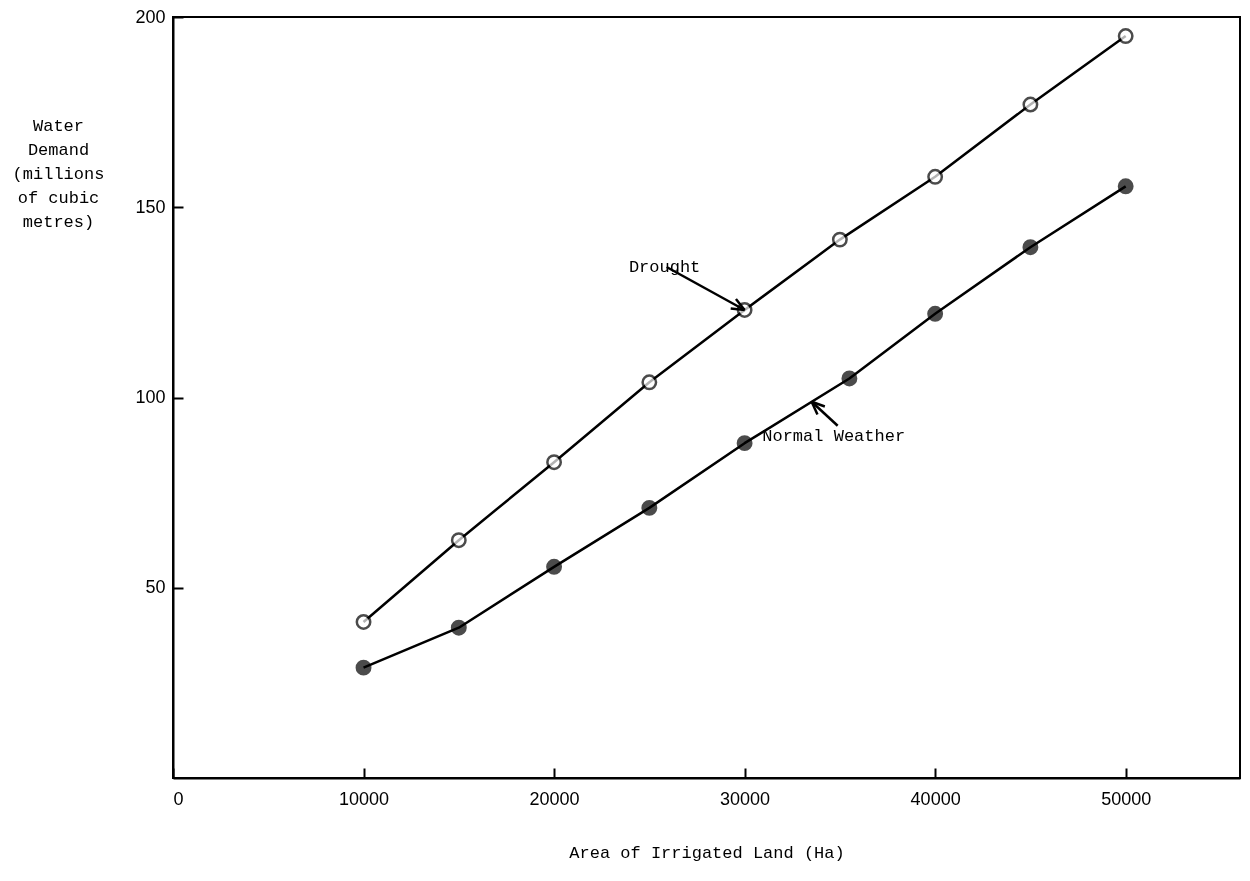  Describe the element at coordinates (155, 587) in the screenshot. I see `y-tick-label: 50` at that location.